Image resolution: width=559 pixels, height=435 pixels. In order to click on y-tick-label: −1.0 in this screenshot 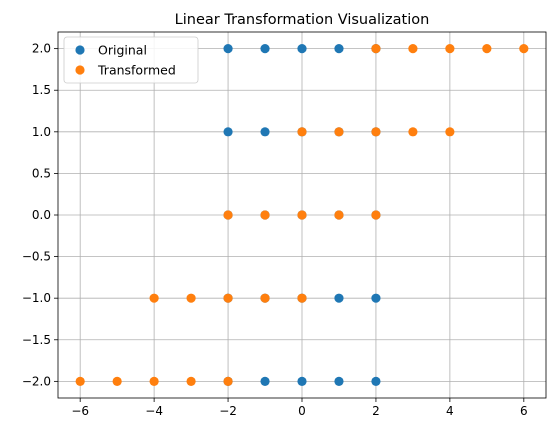, I will do `click(36, 298)`.